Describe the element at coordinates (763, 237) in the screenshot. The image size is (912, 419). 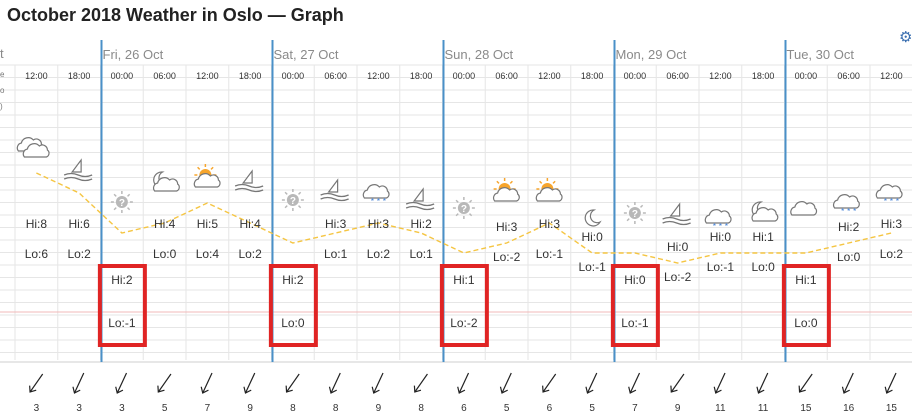
I see `hi-label: Hi:1` at that location.